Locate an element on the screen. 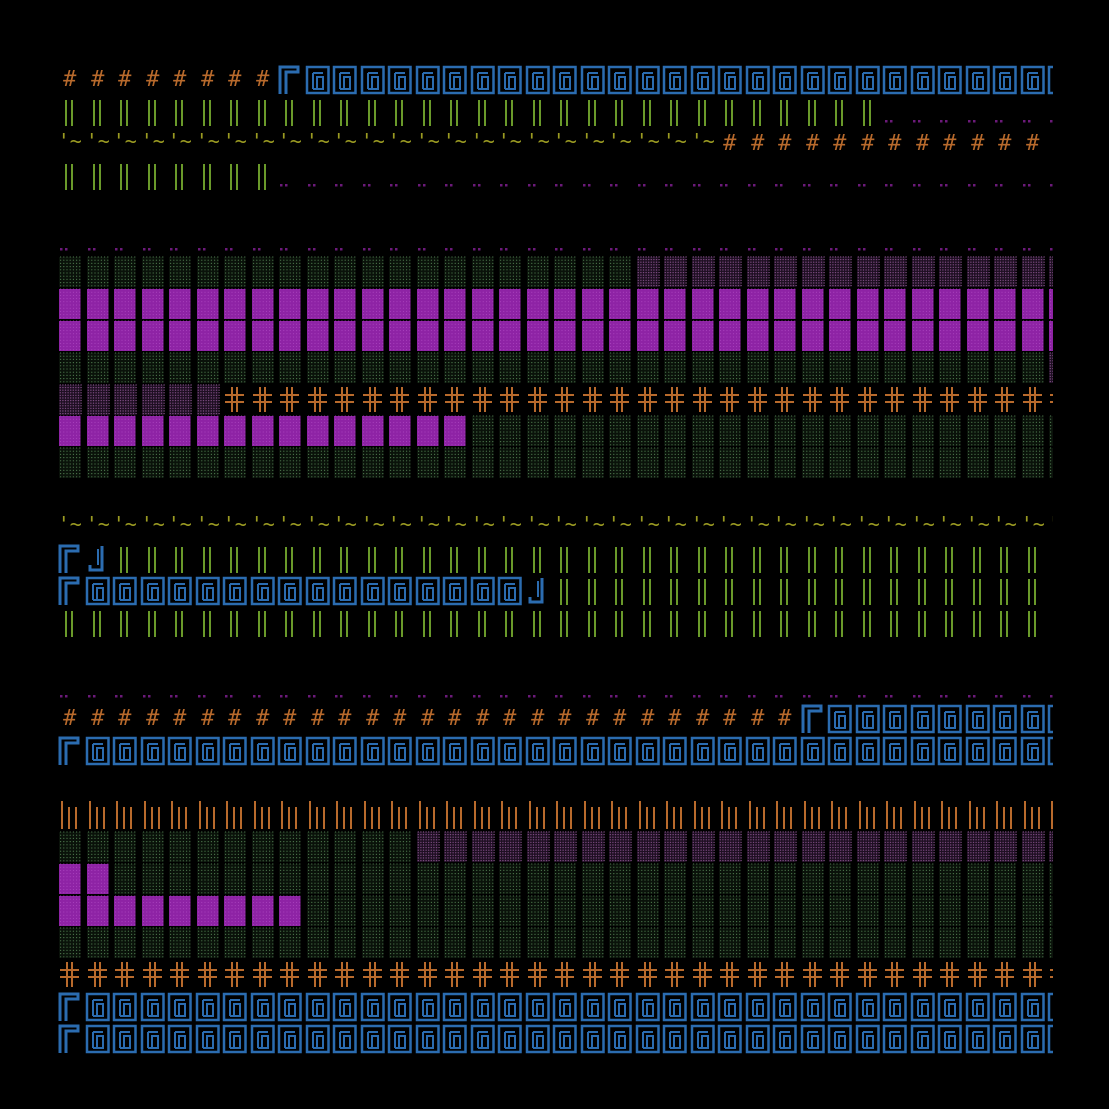 This screenshot has height=1109, width=1109. map-row: # # # # # # # # is located at coordinates (554, 80).